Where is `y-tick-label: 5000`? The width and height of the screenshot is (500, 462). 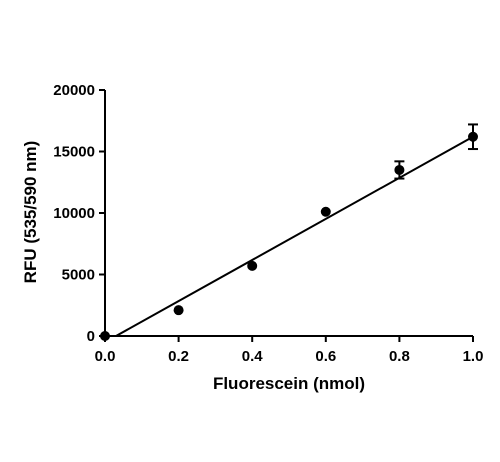
y-tick-label: 5000 is located at coordinates (78, 275).